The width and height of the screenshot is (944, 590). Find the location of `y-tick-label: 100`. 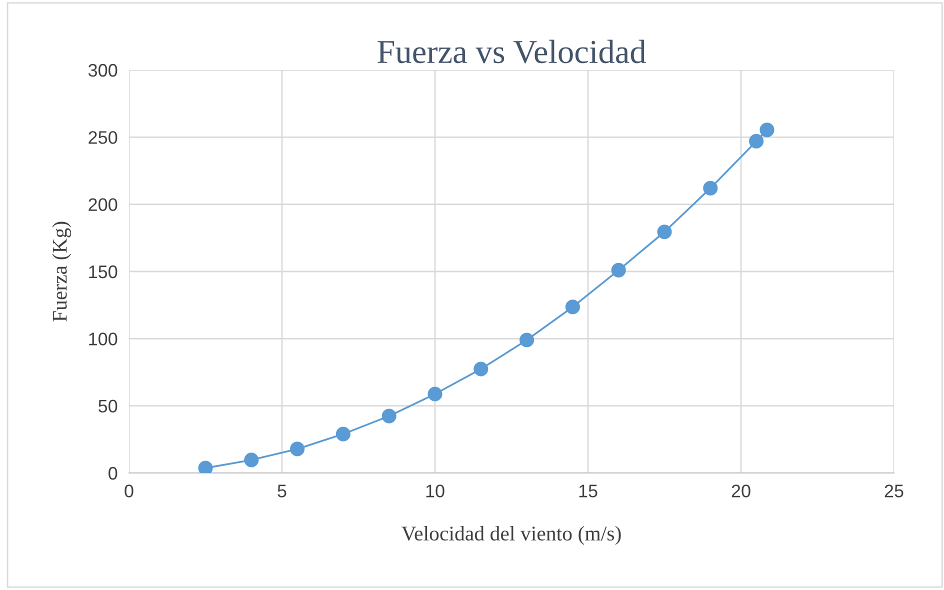

y-tick-label: 100 is located at coordinates (103, 339).